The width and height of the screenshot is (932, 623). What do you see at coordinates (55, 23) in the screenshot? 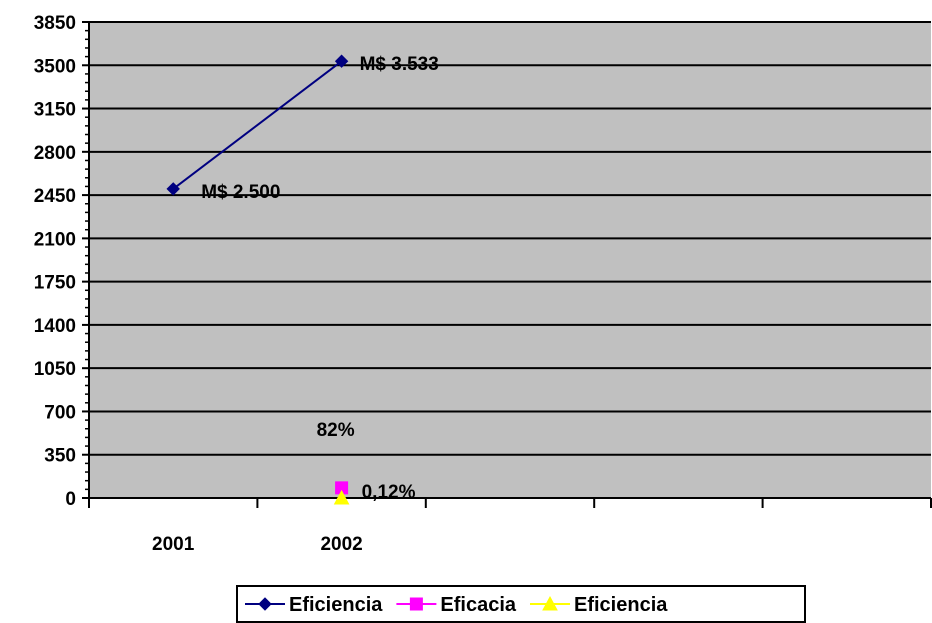
I see `y-tick-label: 3850` at bounding box center [55, 23].